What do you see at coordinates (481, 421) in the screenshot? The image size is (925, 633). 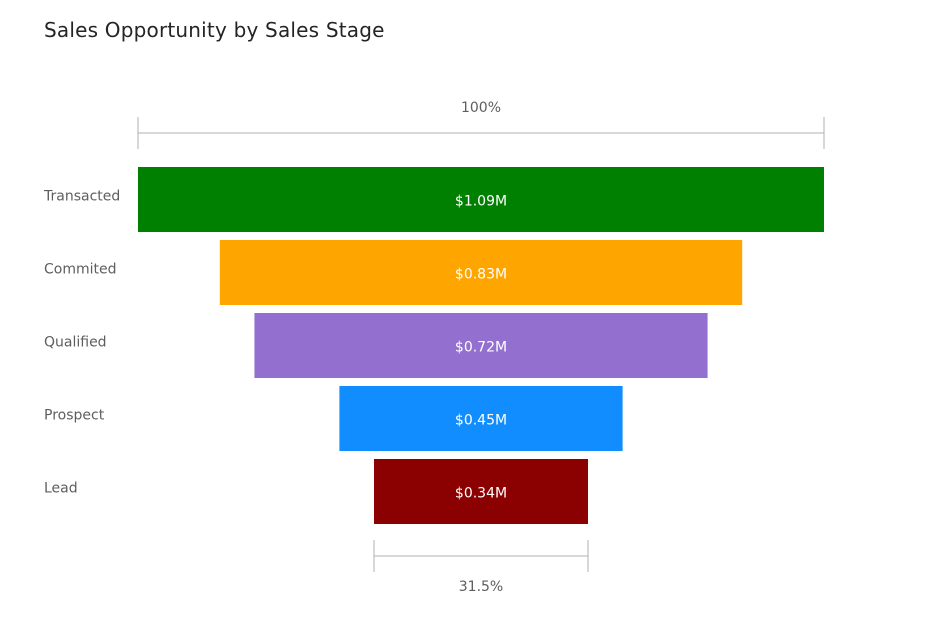 I see `funnel-bar-value-label: $0.45M` at bounding box center [481, 421].